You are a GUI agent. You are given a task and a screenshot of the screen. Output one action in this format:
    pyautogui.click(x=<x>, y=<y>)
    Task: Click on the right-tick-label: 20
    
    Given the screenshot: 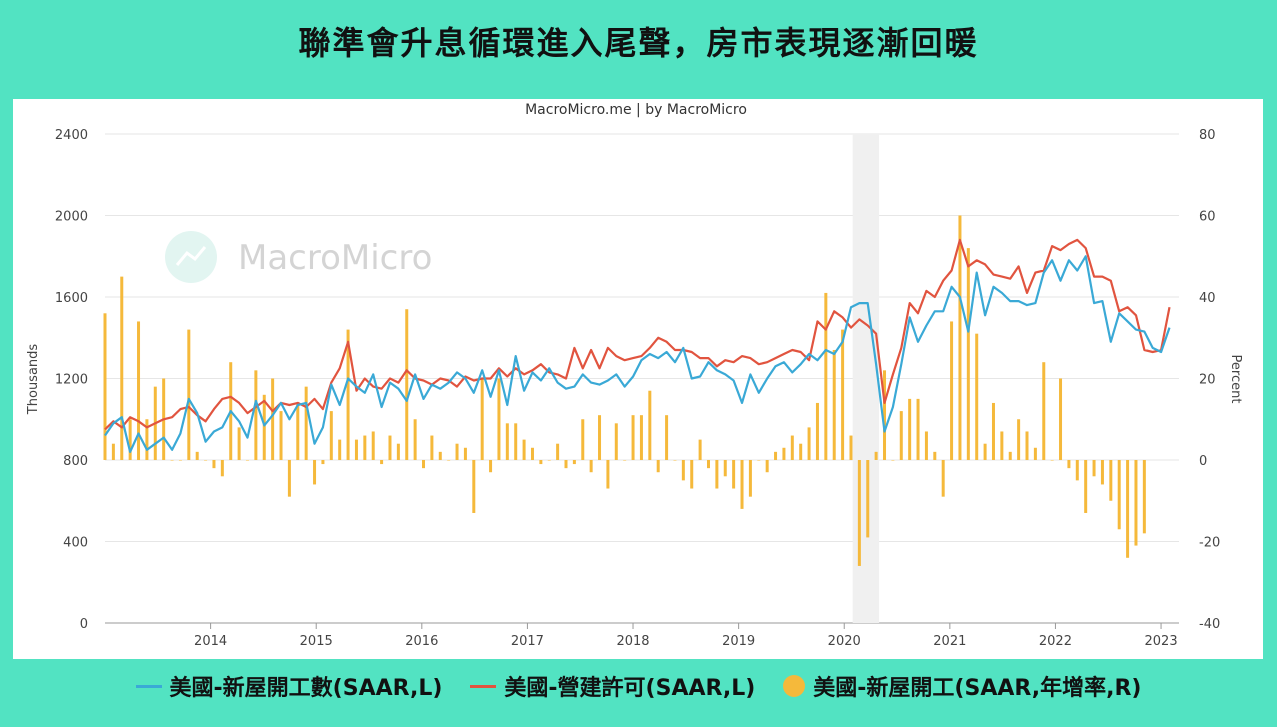 What is the action you would take?
    pyautogui.click(x=1207, y=380)
    